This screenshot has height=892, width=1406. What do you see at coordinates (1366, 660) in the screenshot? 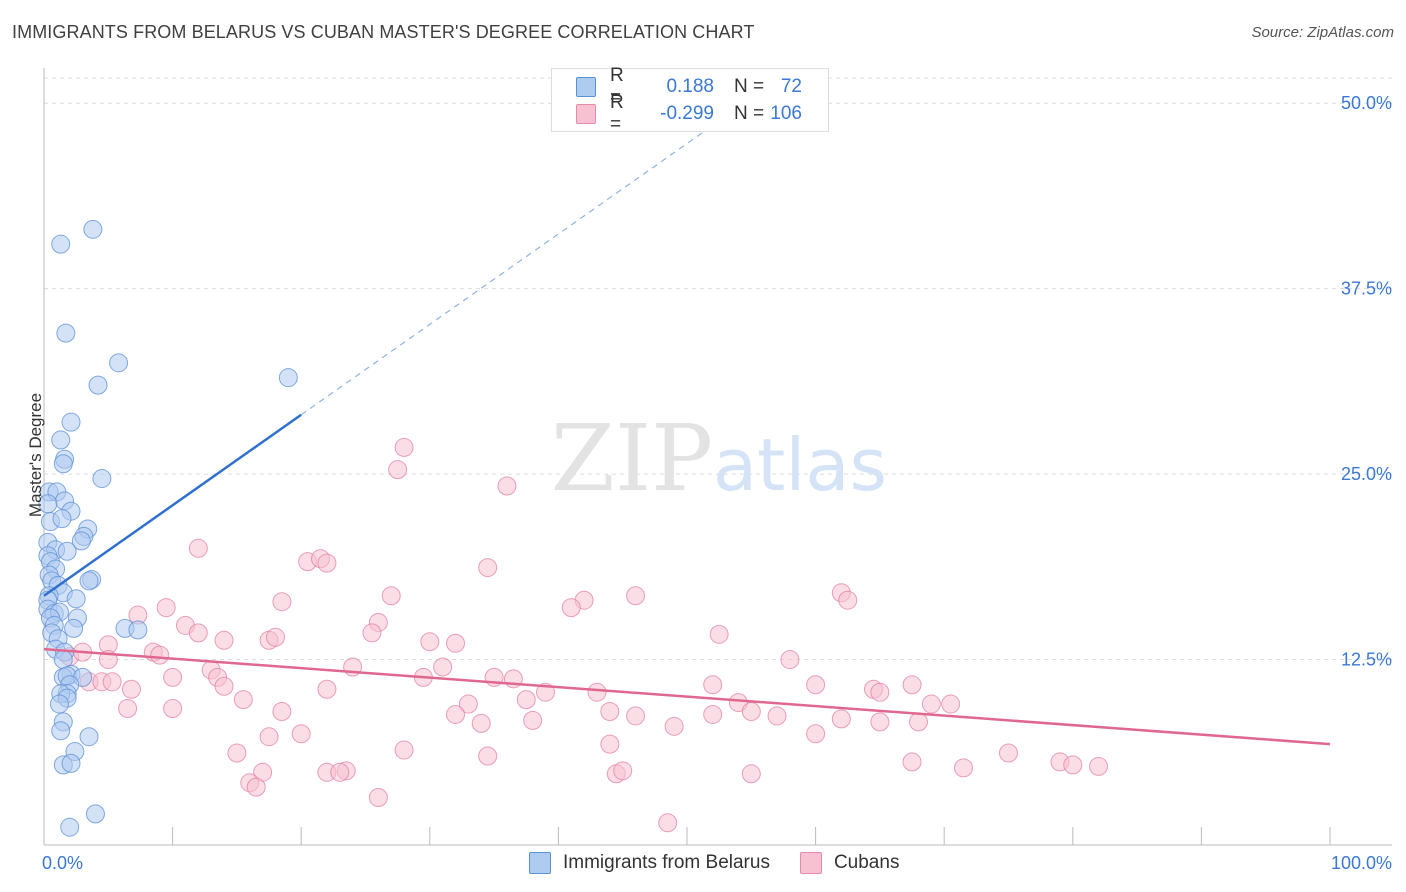
I see `y-tick-label: 12.5%` at bounding box center [1366, 660].